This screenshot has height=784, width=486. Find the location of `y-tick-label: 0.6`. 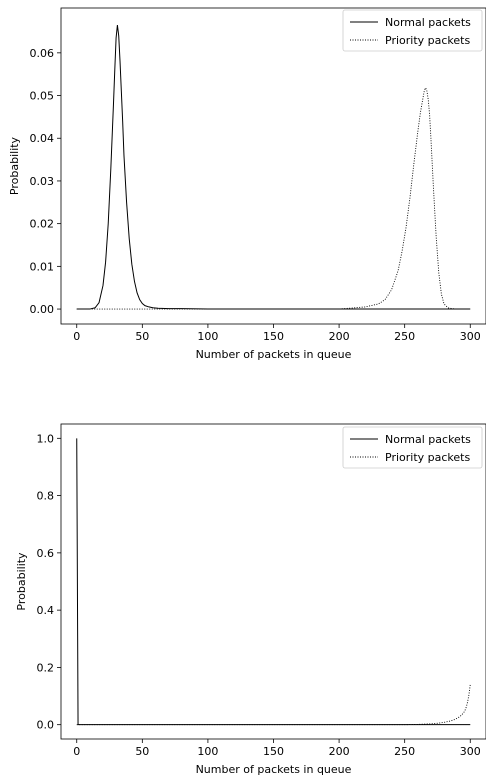

y-tick-label: 0.6 is located at coordinates (46, 553).